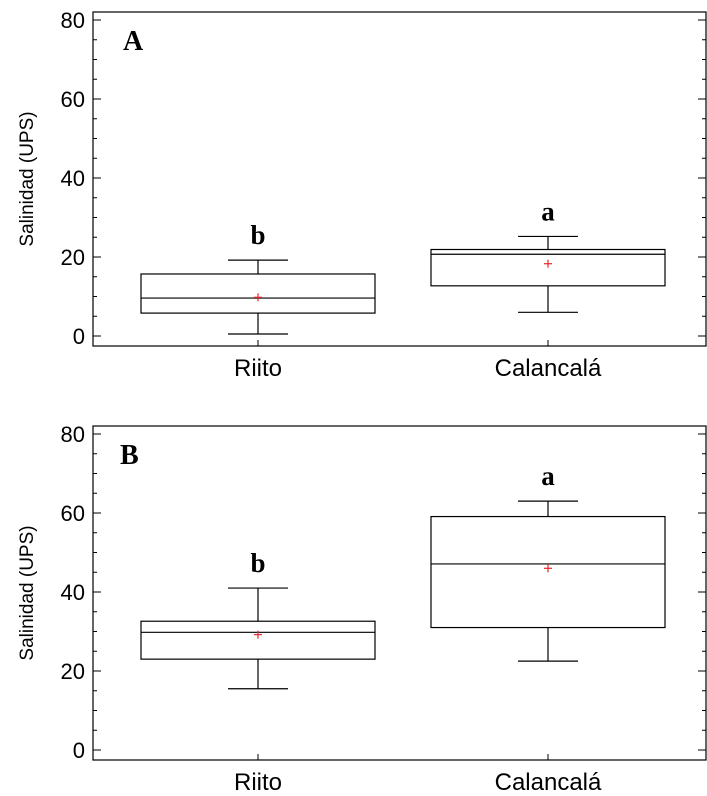 This screenshot has width=707, height=796. Describe the element at coordinates (258, 640) in the screenshot. I see `iqr-box` at that location.